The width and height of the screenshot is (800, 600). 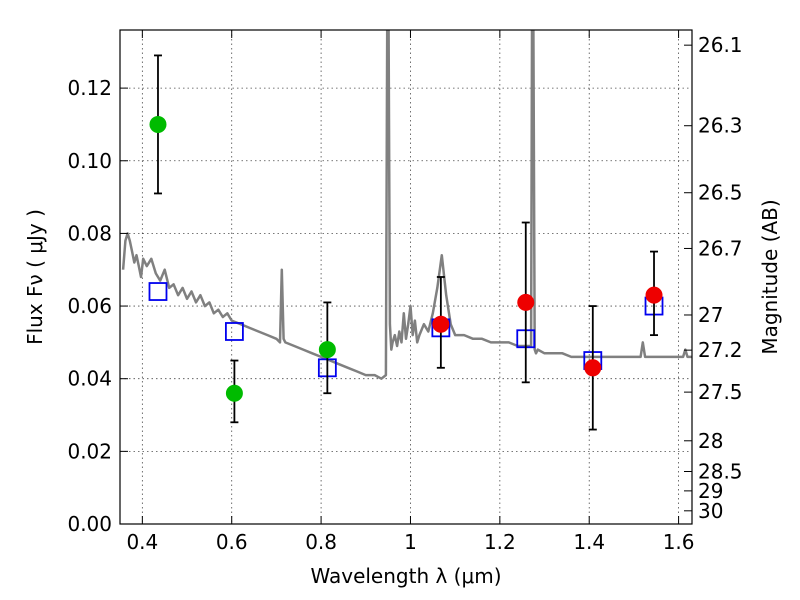 What do you see at coordinates (710, 511) in the screenshot?
I see `magnitude-tick-label: 30` at bounding box center [710, 511].